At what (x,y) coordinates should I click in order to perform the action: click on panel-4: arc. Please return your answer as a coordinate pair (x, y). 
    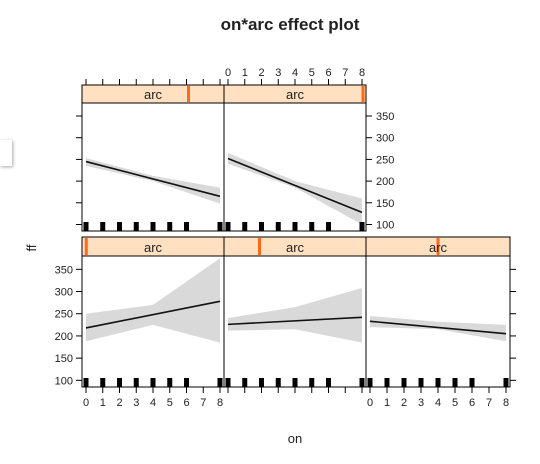
    Looking at the image, I should click on (153, 158).